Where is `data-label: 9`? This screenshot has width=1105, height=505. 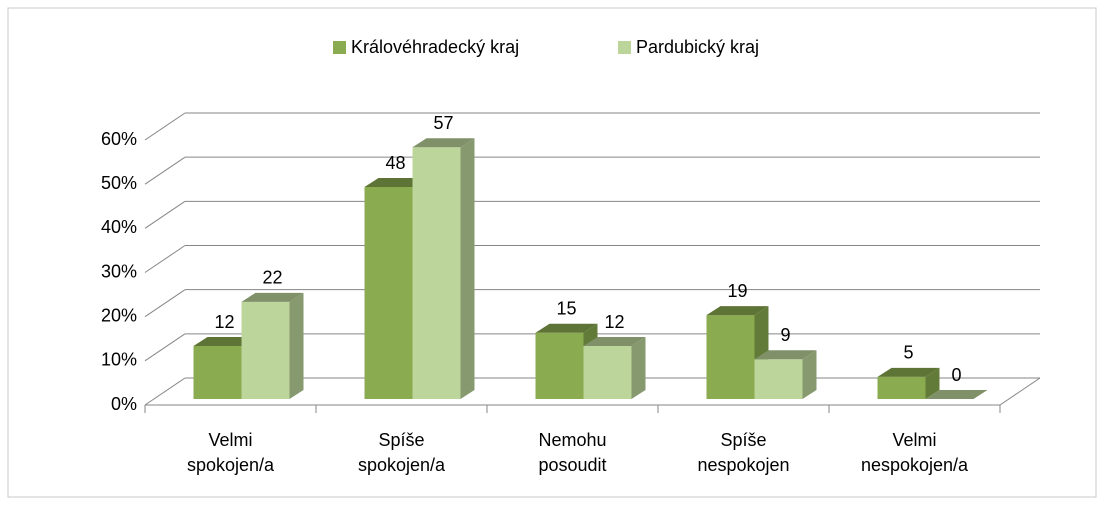 data-label: 9 is located at coordinates (785, 335).